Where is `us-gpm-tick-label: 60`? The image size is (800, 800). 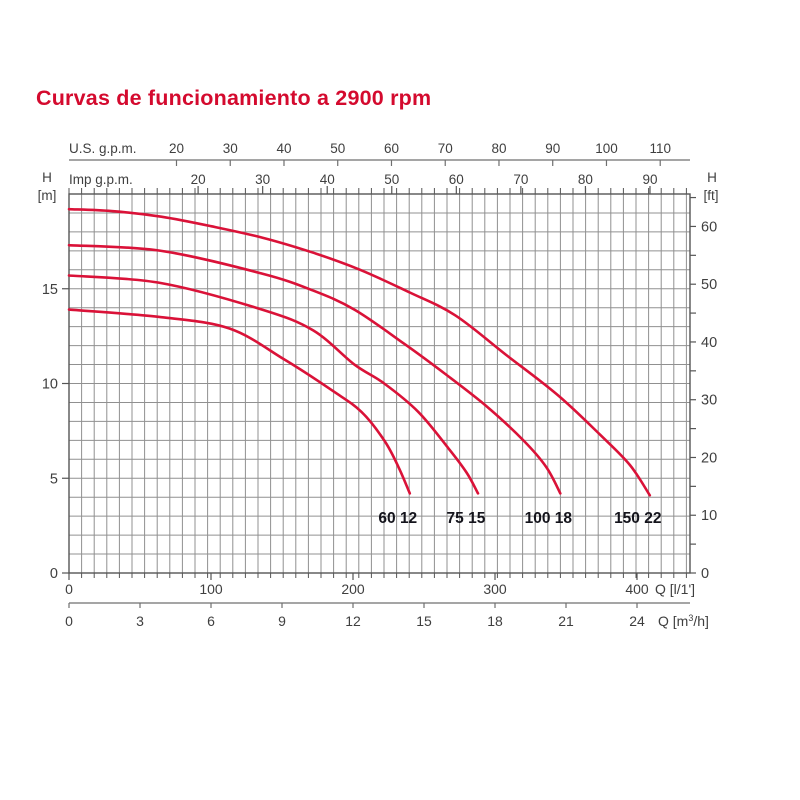
us-gpm-tick-label: 60 is located at coordinates (391, 148).